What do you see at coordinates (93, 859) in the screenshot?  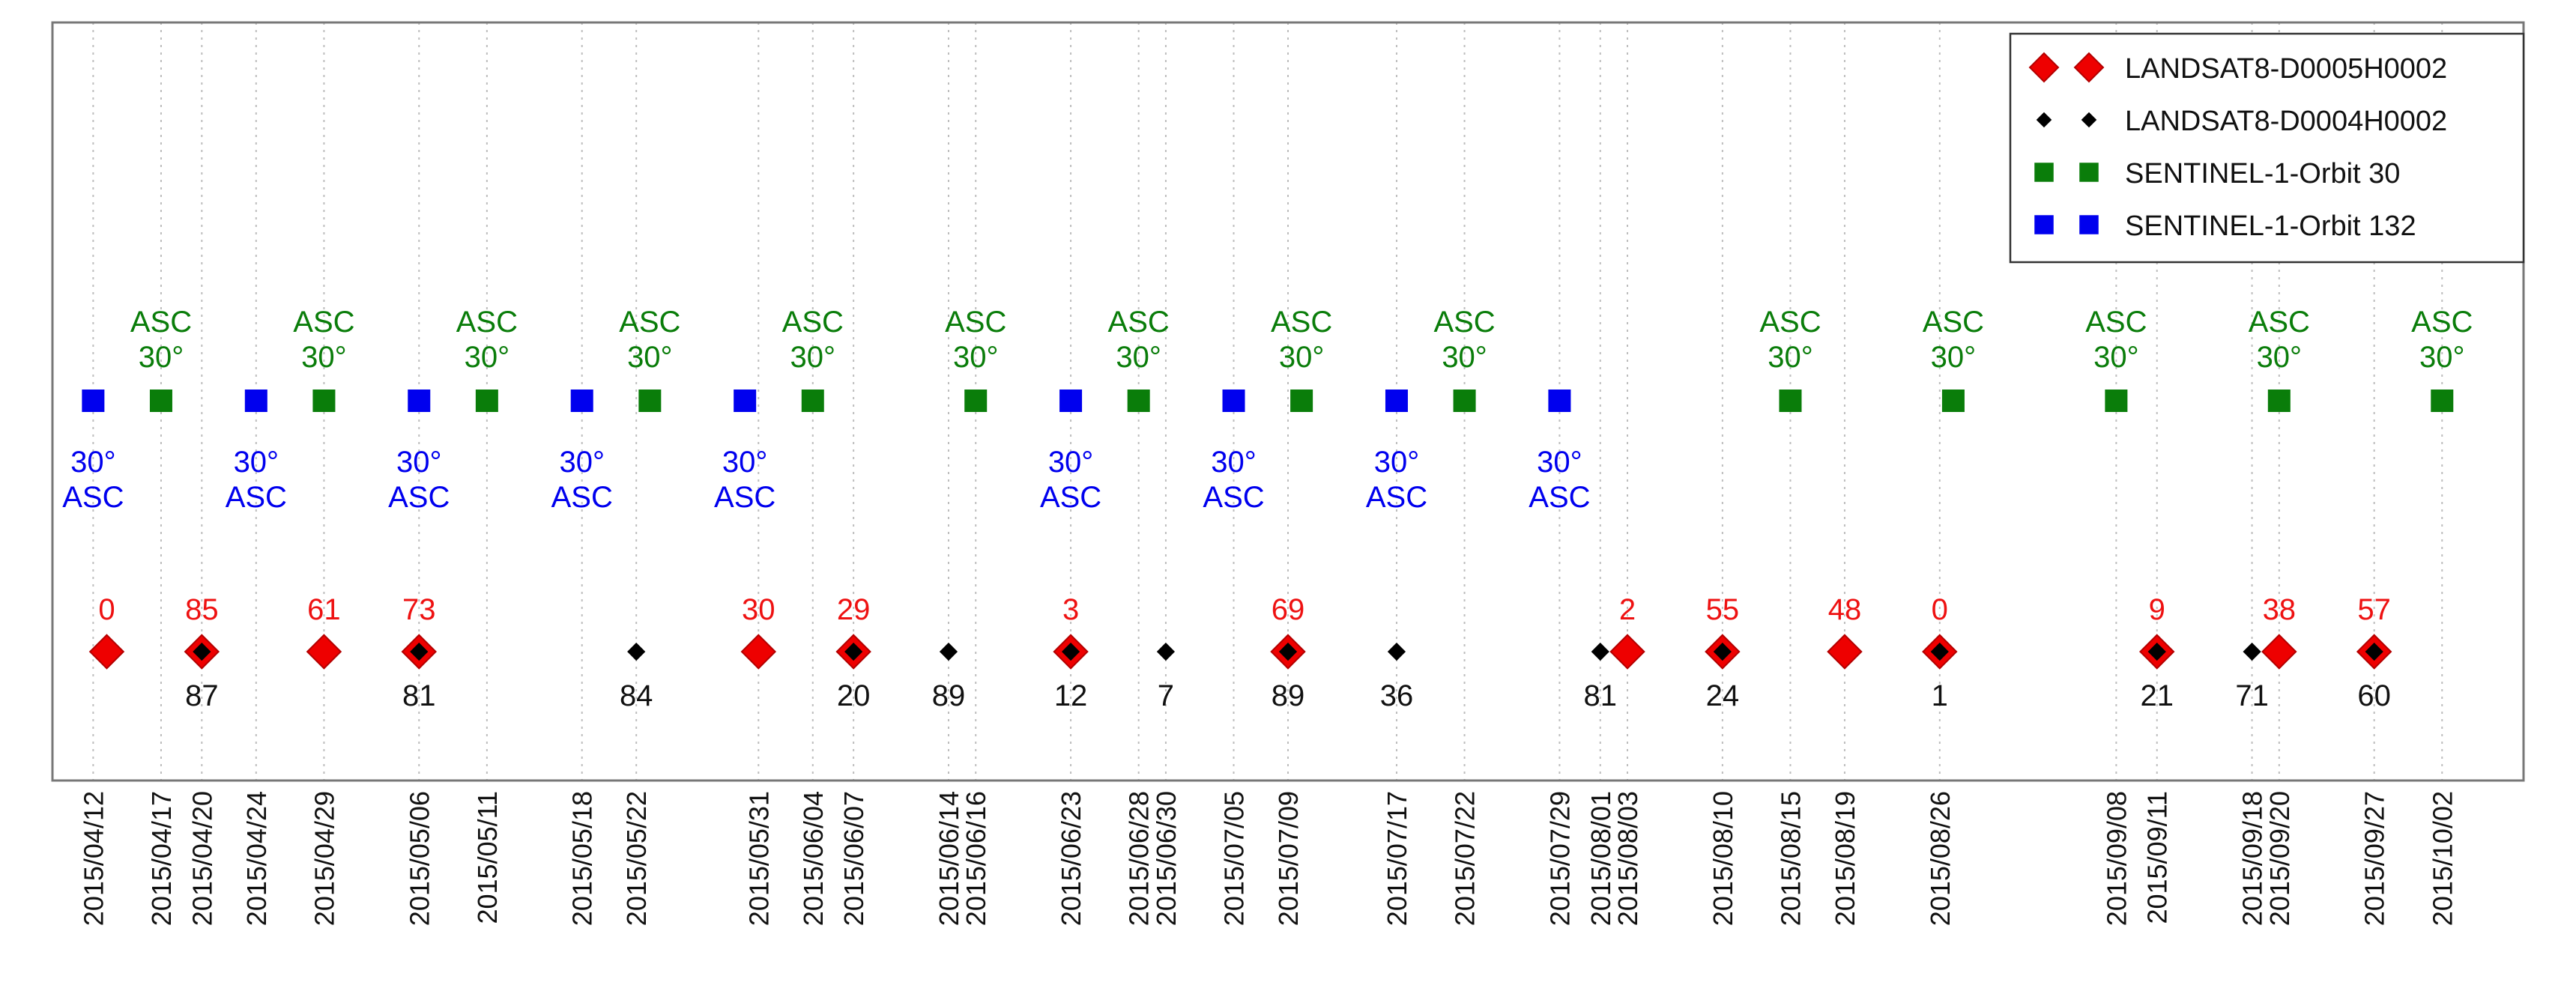 I see `x-tick-label: 2015/04/12` at bounding box center [93, 859].